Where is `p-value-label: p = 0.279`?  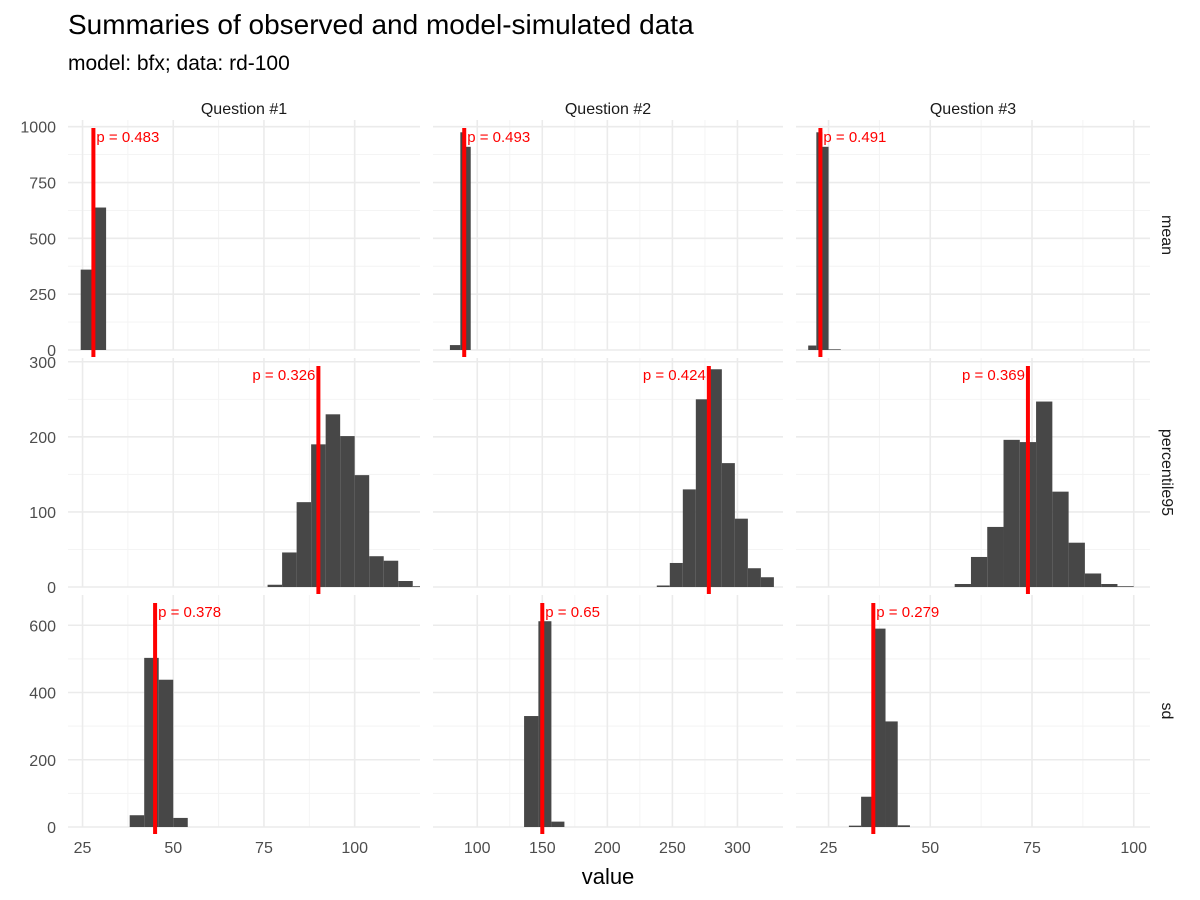 p-value-label: p = 0.279 is located at coordinates (907, 612).